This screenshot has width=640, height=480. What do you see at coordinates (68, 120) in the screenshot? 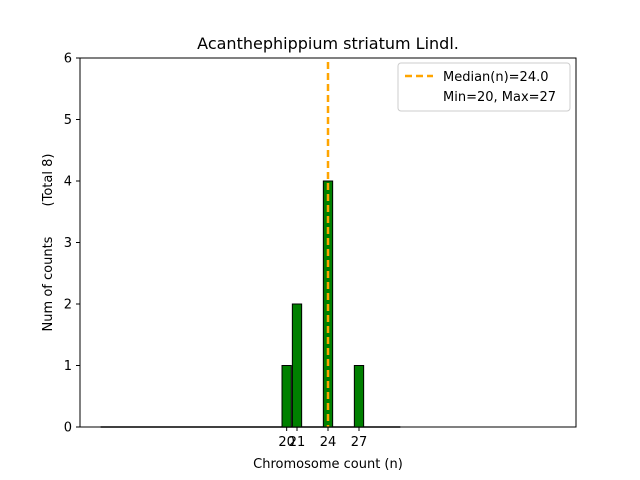
I see `y-tick-label-5: 5` at bounding box center [68, 120].